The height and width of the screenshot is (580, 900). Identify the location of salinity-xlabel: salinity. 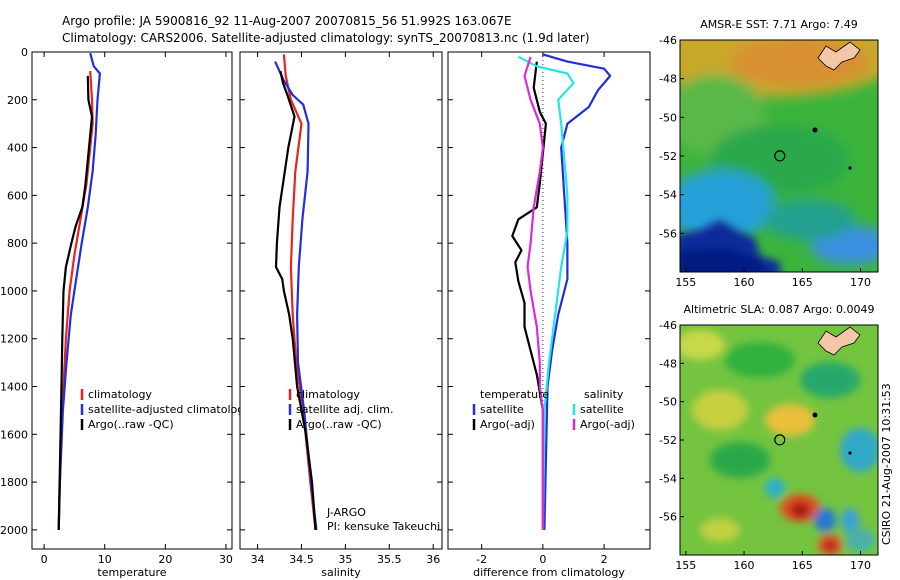
(341, 572).